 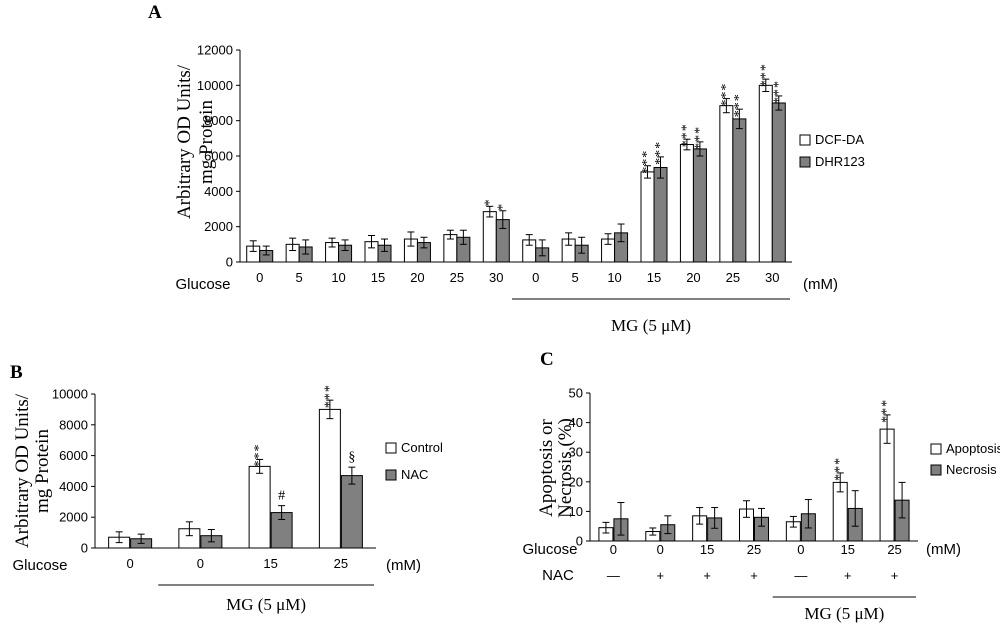 I want to click on nac-row-label: NAC, so click(x=558, y=575).